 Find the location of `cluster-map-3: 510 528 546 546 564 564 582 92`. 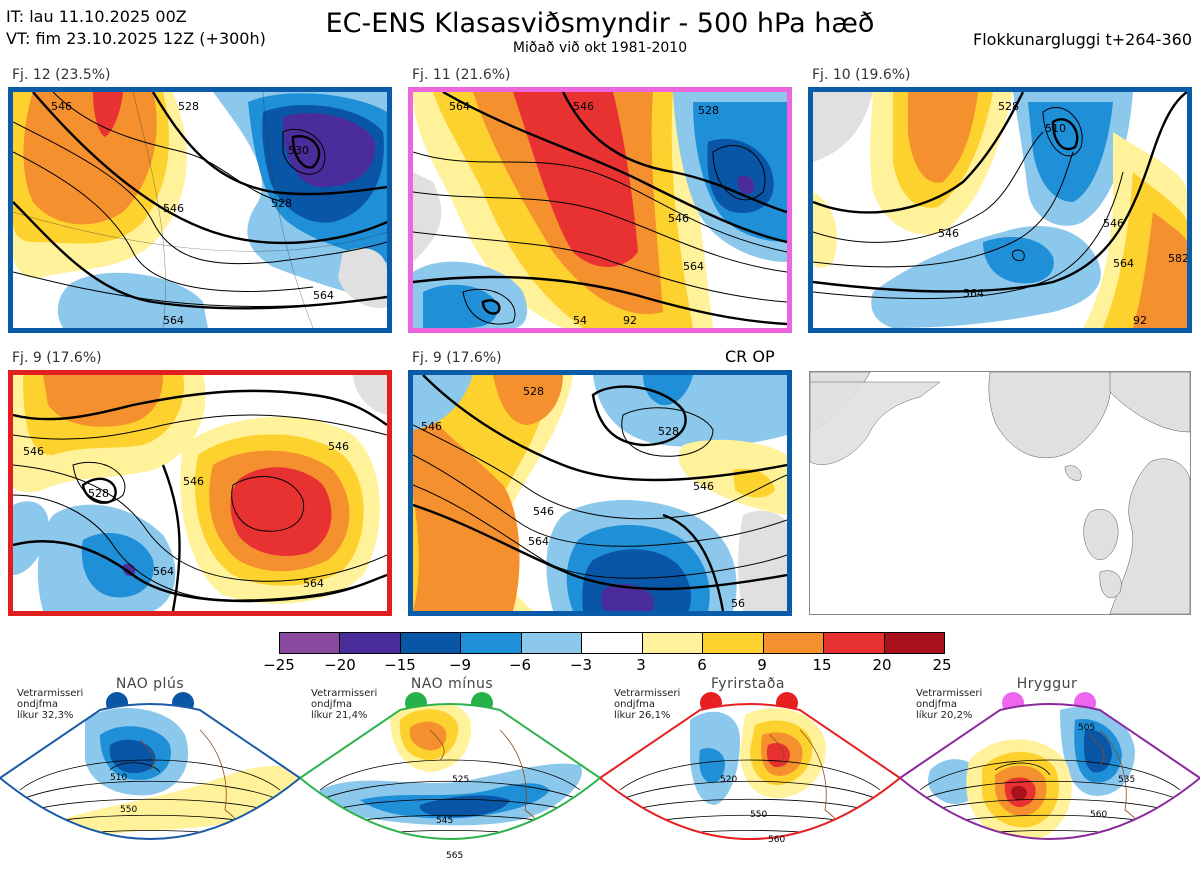

cluster-map-3: 510 528 546 546 564 564 582 92 is located at coordinates (1000, 210).